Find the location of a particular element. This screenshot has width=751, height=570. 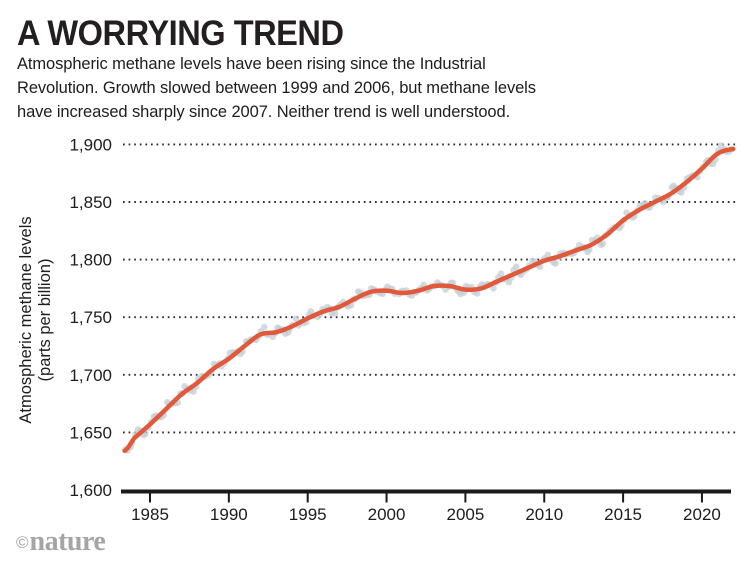

y-tick-label-1700: 1,700 is located at coordinates (90, 375).